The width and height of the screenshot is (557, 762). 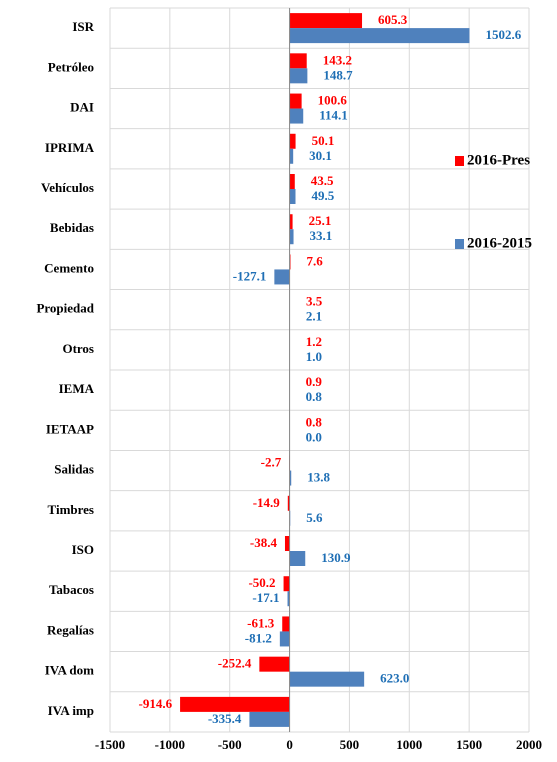 I want to click on data-label: 1502.6, so click(x=503, y=34).